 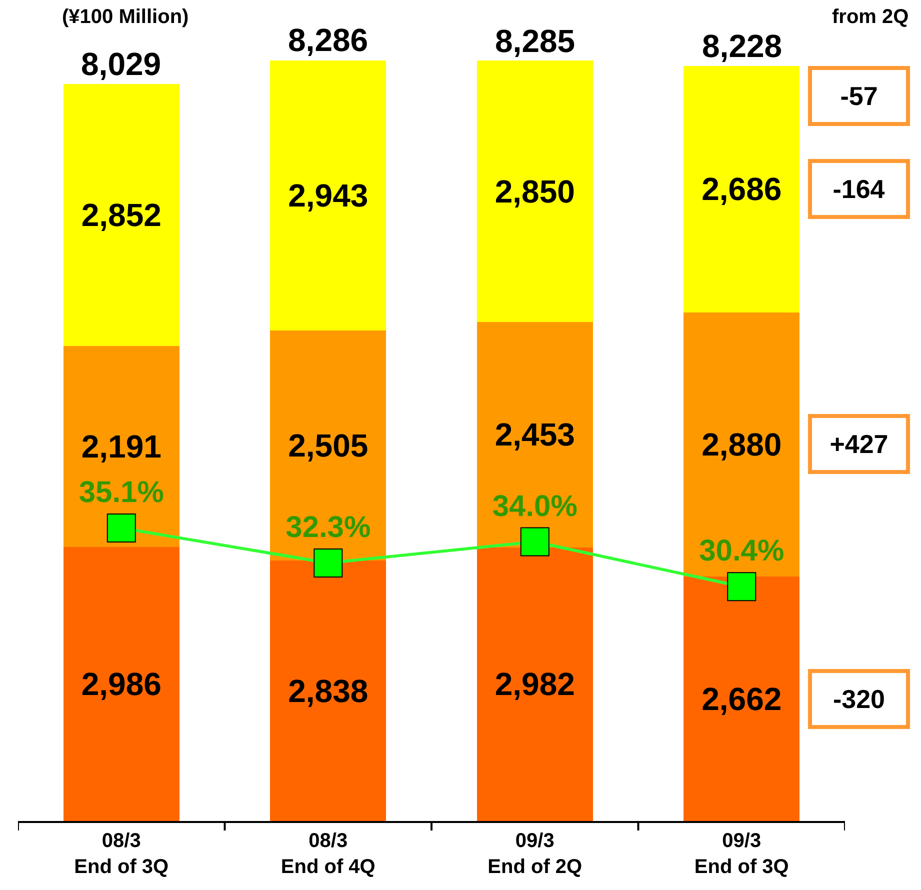 I want to click on data-label: 2,943, so click(x=328, y=195).